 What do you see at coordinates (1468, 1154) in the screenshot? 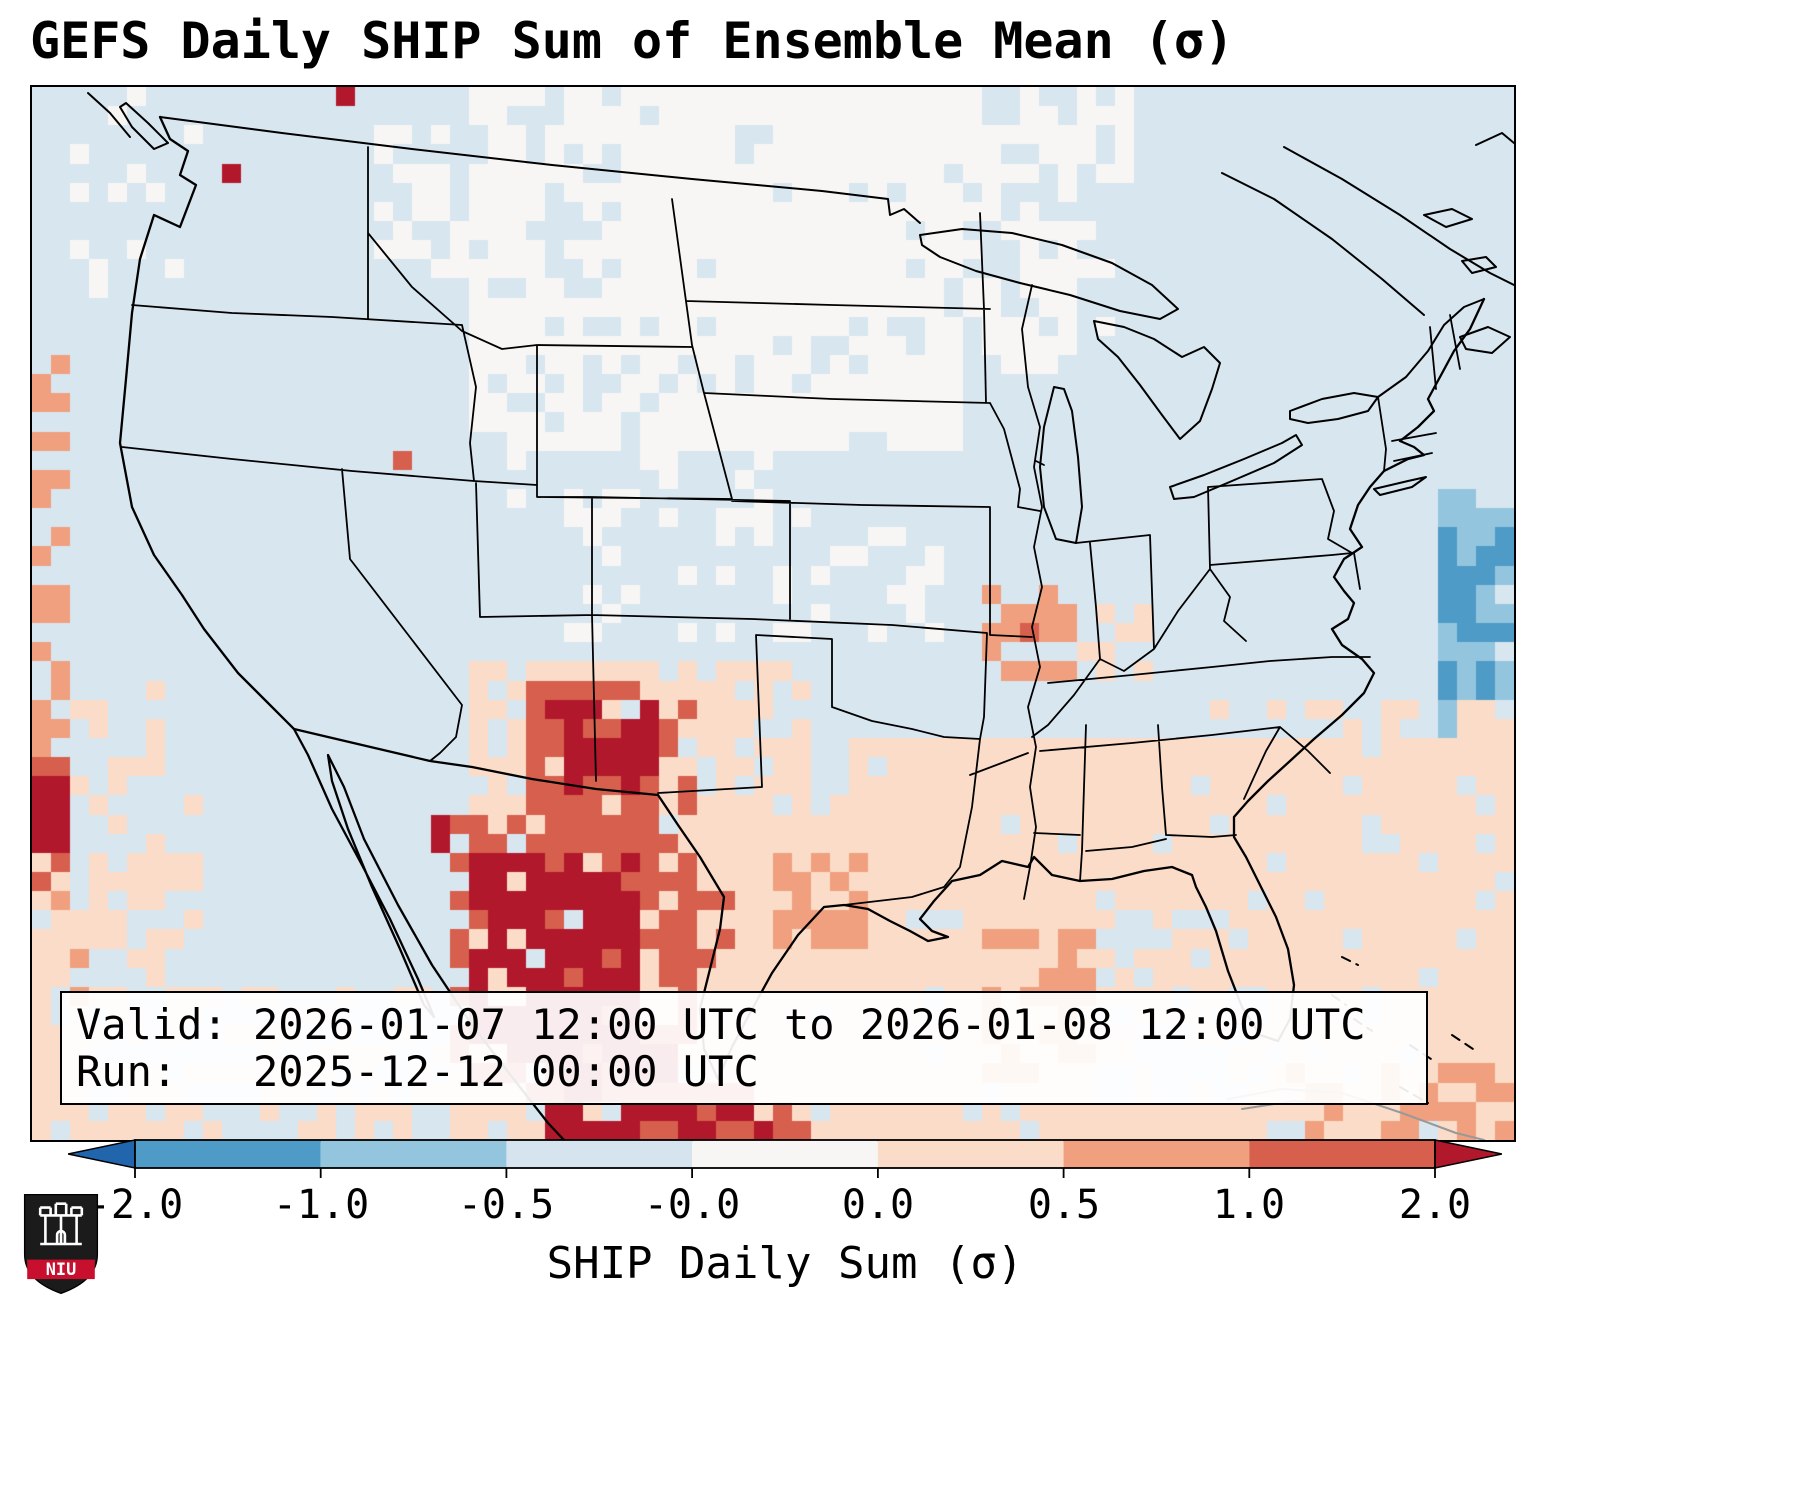
I see `colorbar-over-arrow` at bounding box center [1468, 1154].